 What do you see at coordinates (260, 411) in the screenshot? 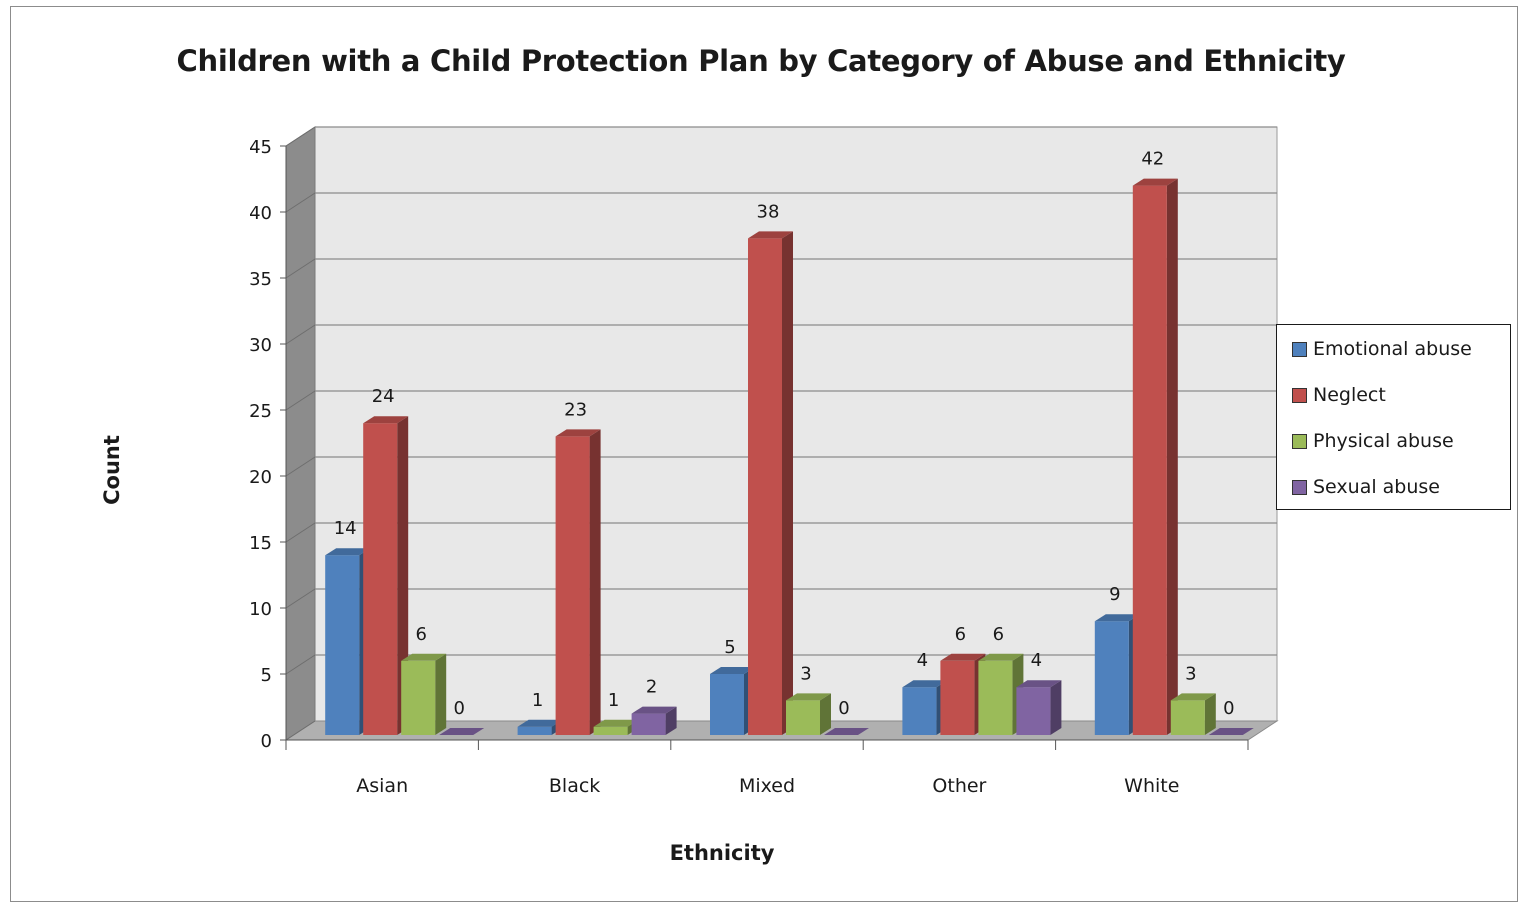
I see `y-tick-label: 25` at bounding box center [260, 411].